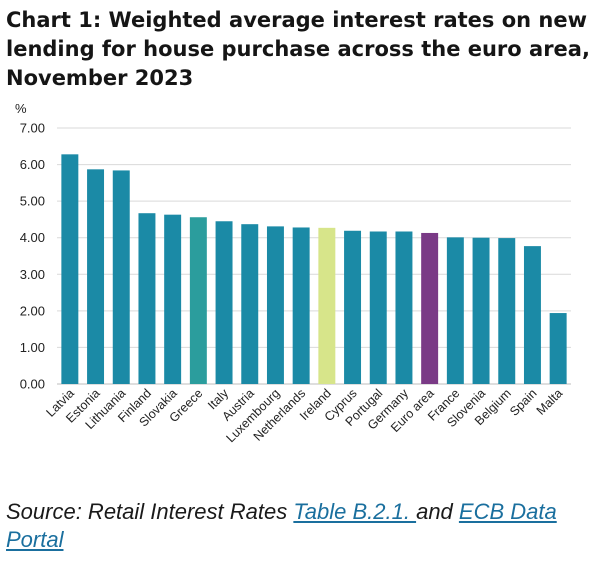 The width and height of the screenshot is (614, 562). I want to click on bar-cyprus, so click(353, 307).